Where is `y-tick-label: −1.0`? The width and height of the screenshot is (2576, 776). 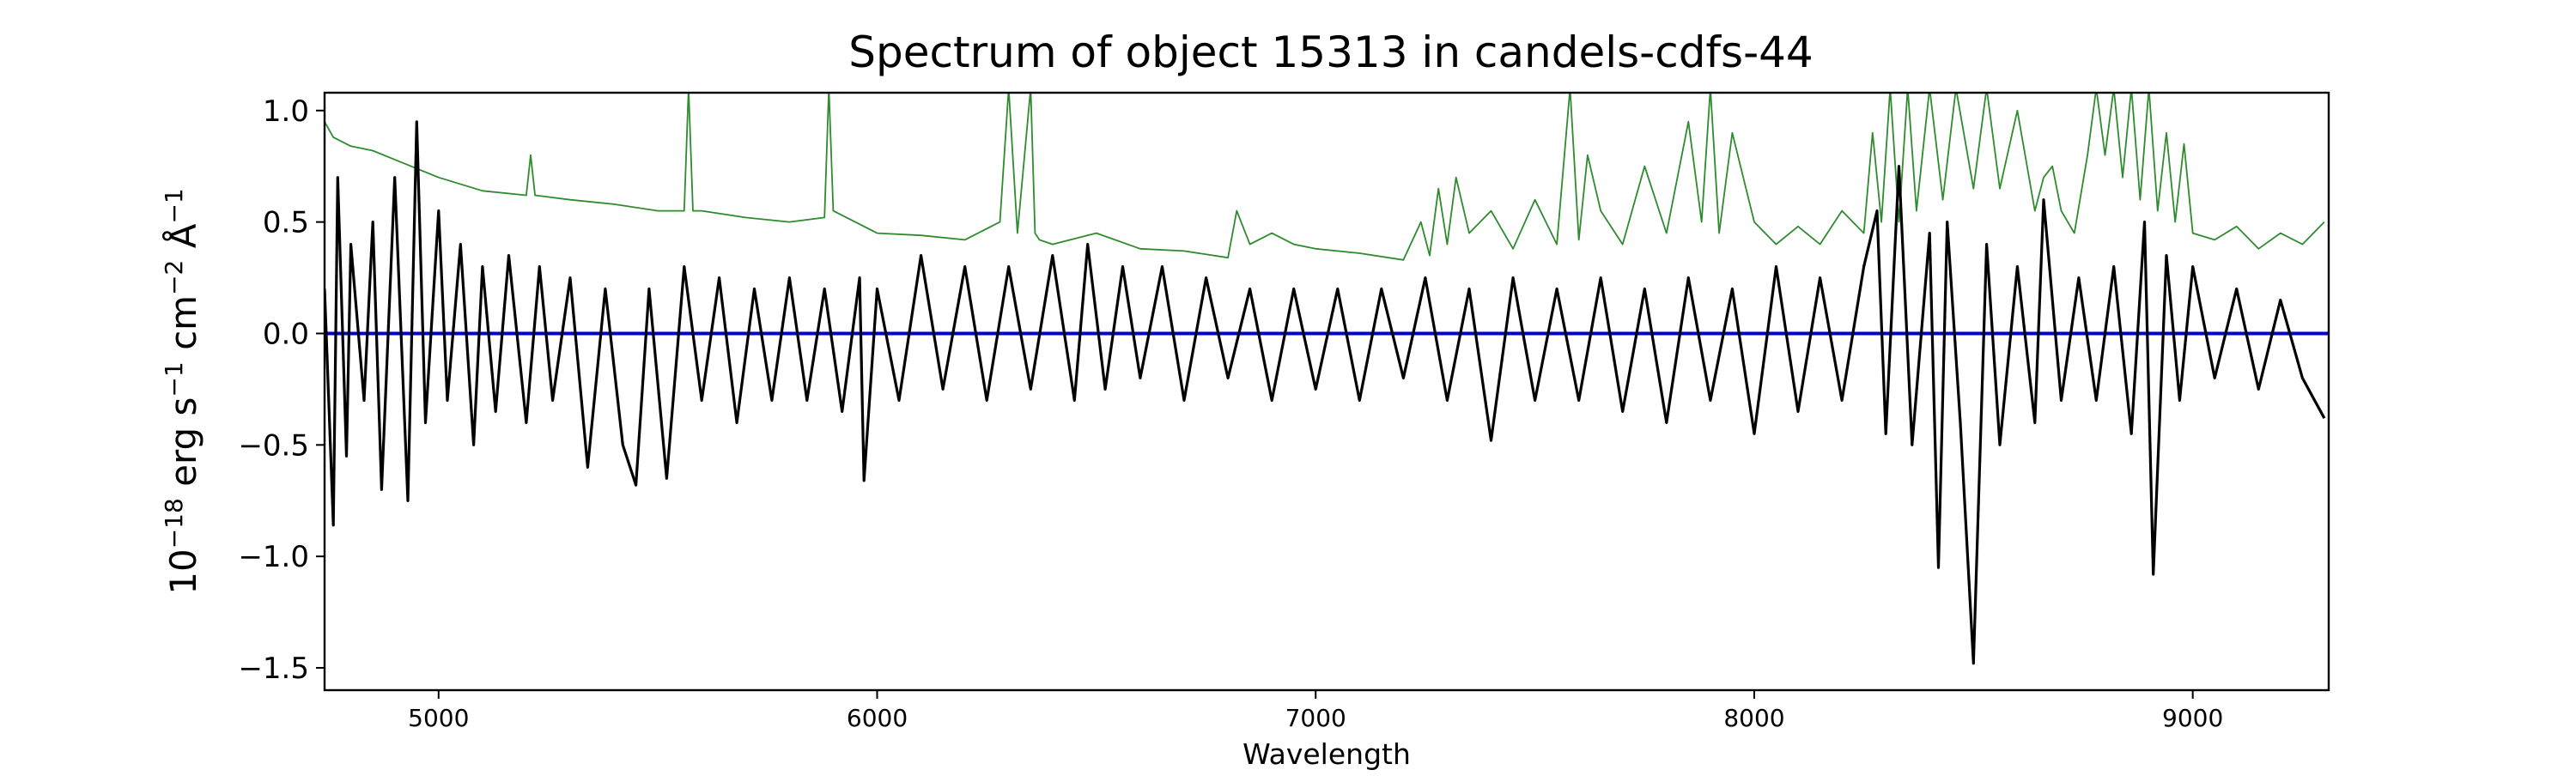
y-tick-label: −1.0 is located at coordinates (273, 557).